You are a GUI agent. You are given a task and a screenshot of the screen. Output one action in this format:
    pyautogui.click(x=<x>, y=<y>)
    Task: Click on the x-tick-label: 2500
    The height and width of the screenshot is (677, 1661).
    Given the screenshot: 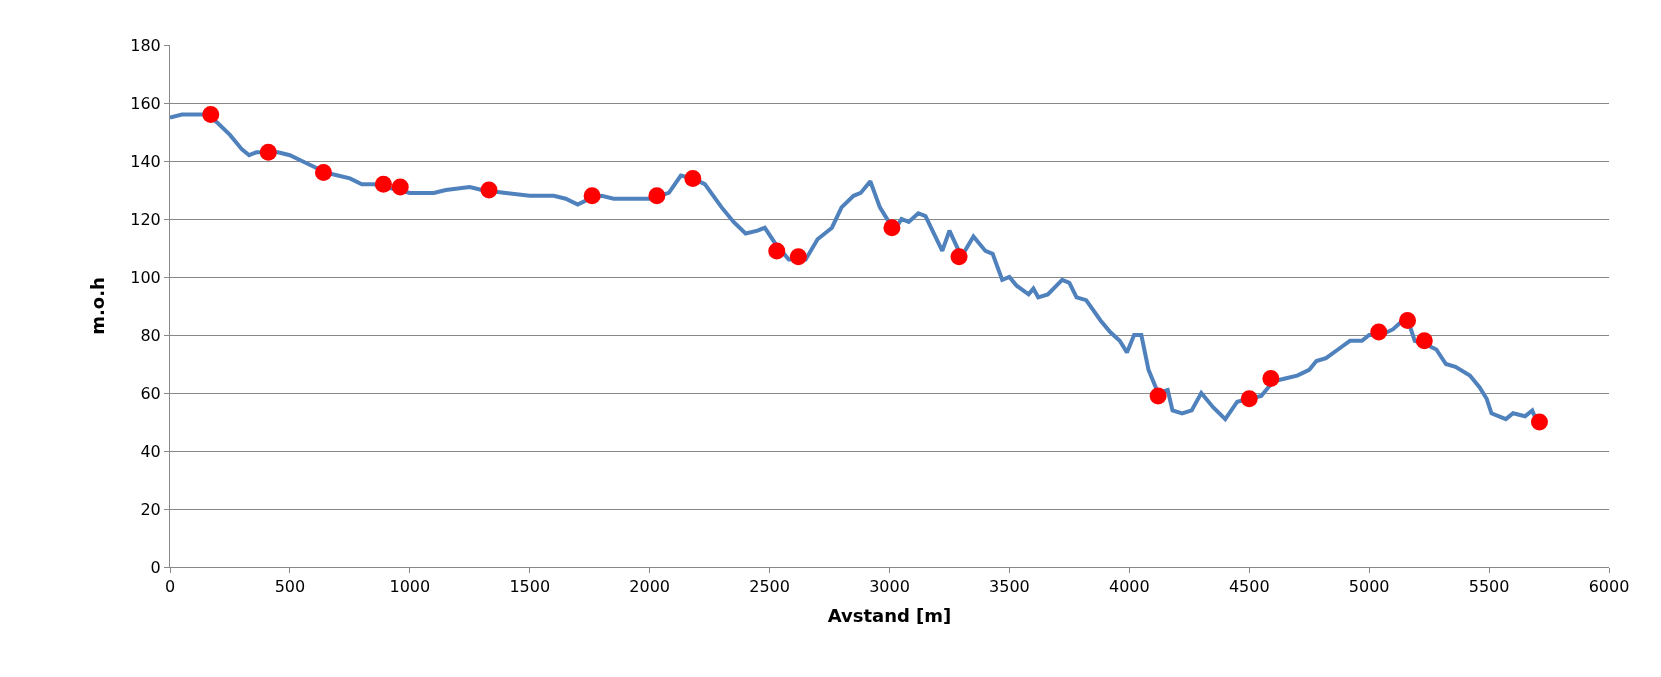 What is the action you would take?
    pyautogui.click(x=769, y=587)
    